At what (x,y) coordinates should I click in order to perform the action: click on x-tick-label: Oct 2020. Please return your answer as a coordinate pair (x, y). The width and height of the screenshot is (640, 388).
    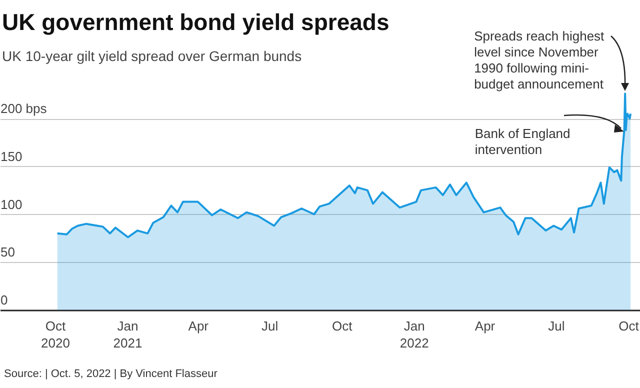
    Looking at the image, I should click on (55, 334).